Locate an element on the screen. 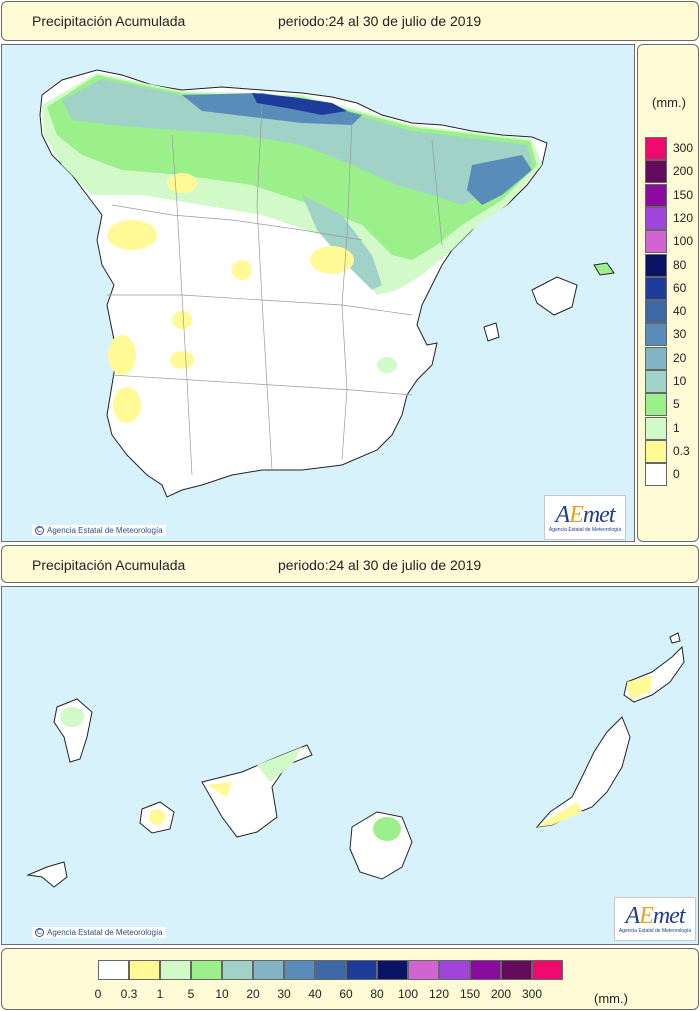  island-el-hierro is located at coordinates (47, 874).